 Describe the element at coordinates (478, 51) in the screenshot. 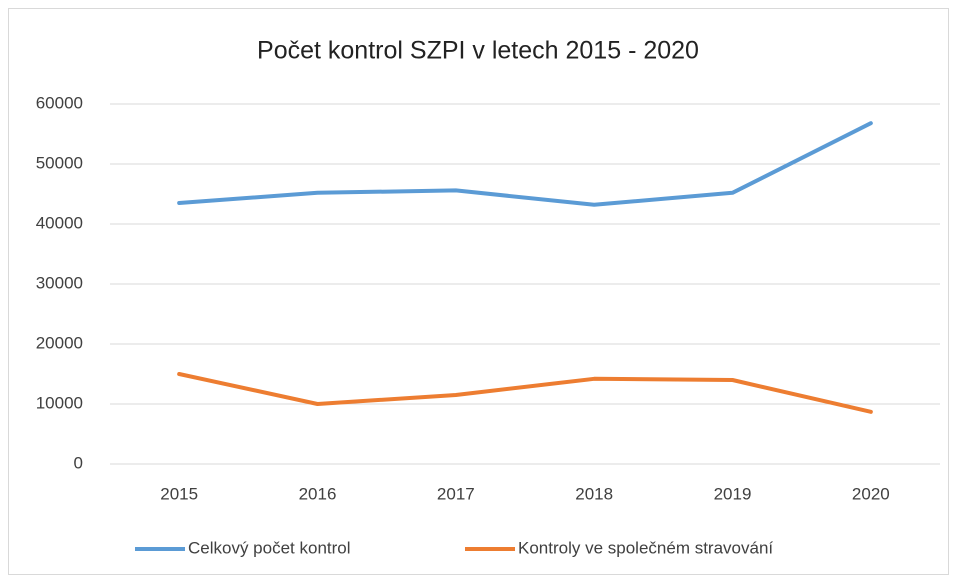

I see `chart-title: Počet kontrol SZPI v letech 2015 - 2020` at that location.